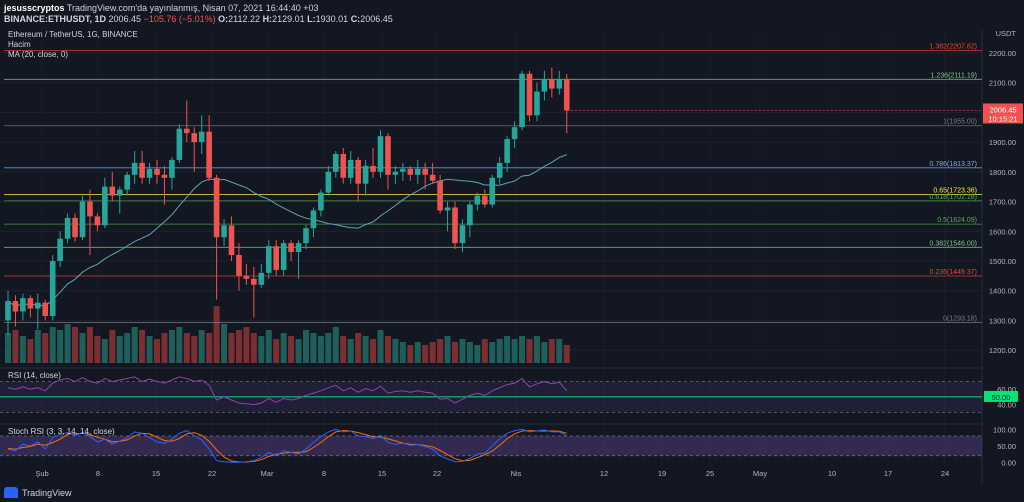 The height and width of the screenshot is (502, 1024). Describe the element at coordinates (760, 473) in the screenshot. I see `time-tick-label: May` at that location.